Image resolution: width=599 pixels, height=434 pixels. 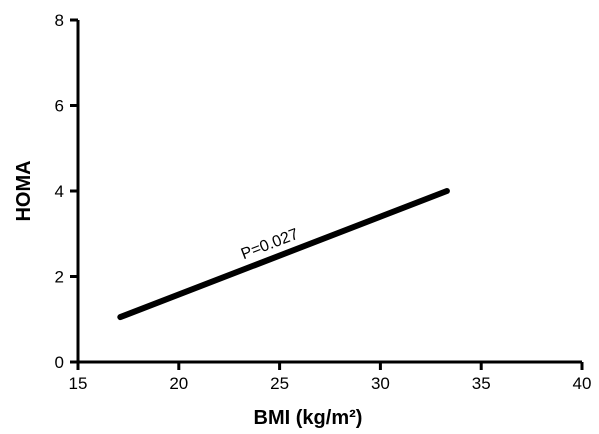 What do you see at coordinates (582, 383) in the screenshot?
I see `x-tick-label: 40` at bounding box center [582, 383].